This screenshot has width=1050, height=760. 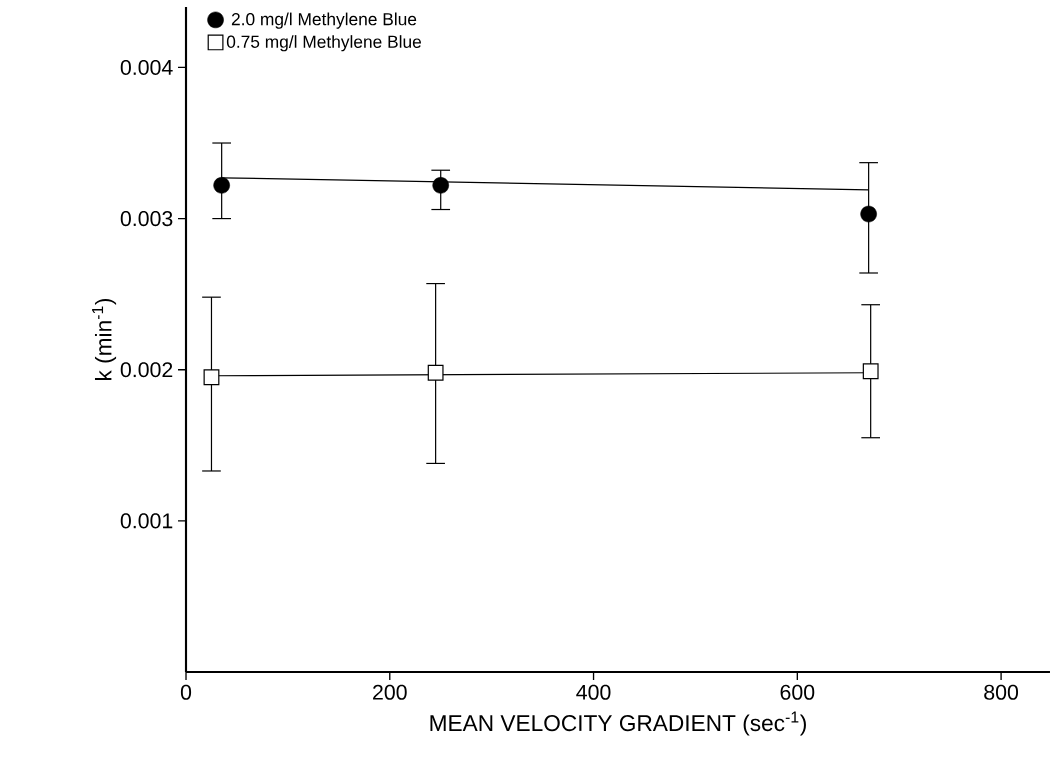 What do you see at coordinates (146, 219) in the screenshot?
I see `y-tick-label: 0.003` at bounding box center [146, 219].